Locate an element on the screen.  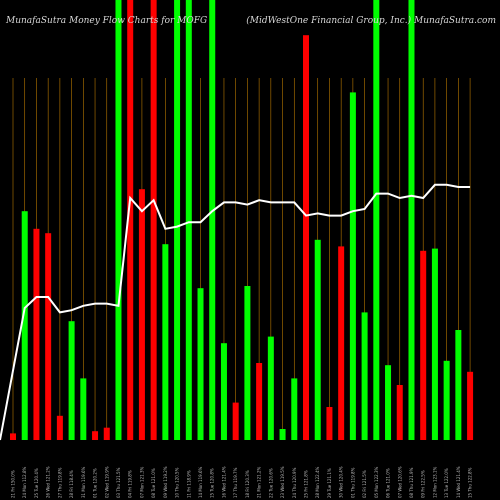
x-tick-label: 24 Mon 112.8% is located at coordinates (24, 482).